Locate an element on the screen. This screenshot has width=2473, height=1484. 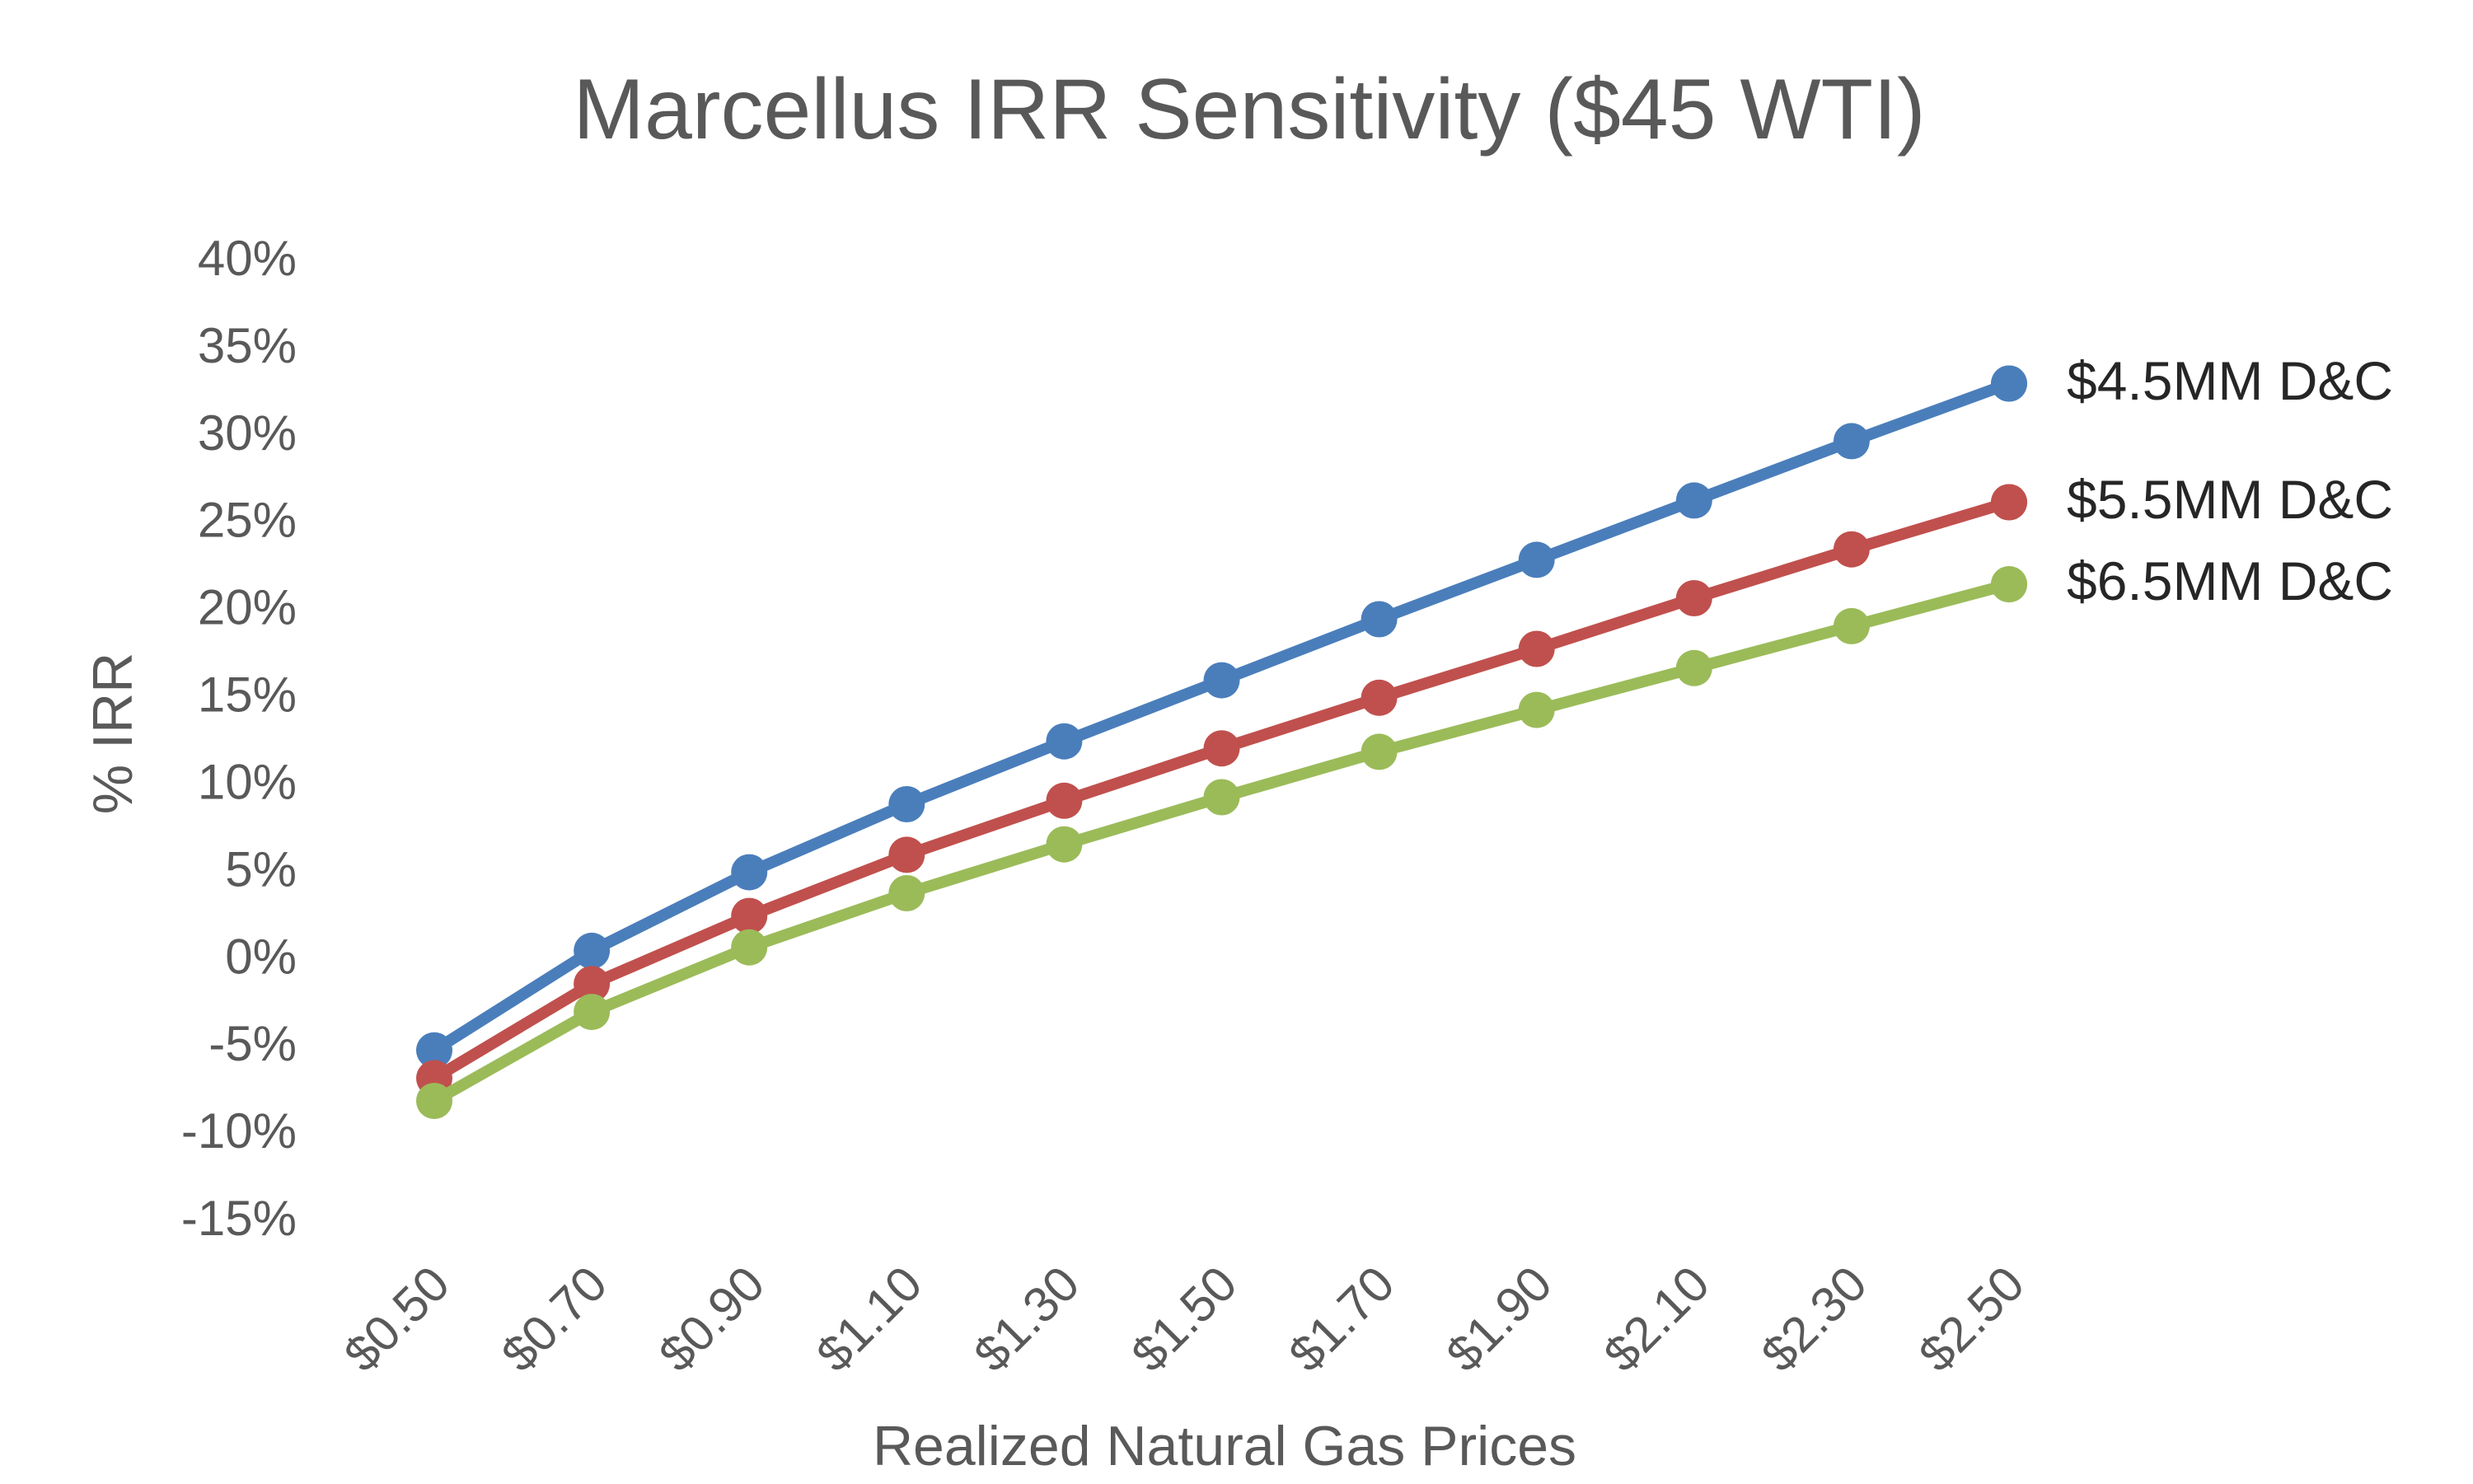
x-tick-label: $1.70 is located at coordinates (1341, 1320).